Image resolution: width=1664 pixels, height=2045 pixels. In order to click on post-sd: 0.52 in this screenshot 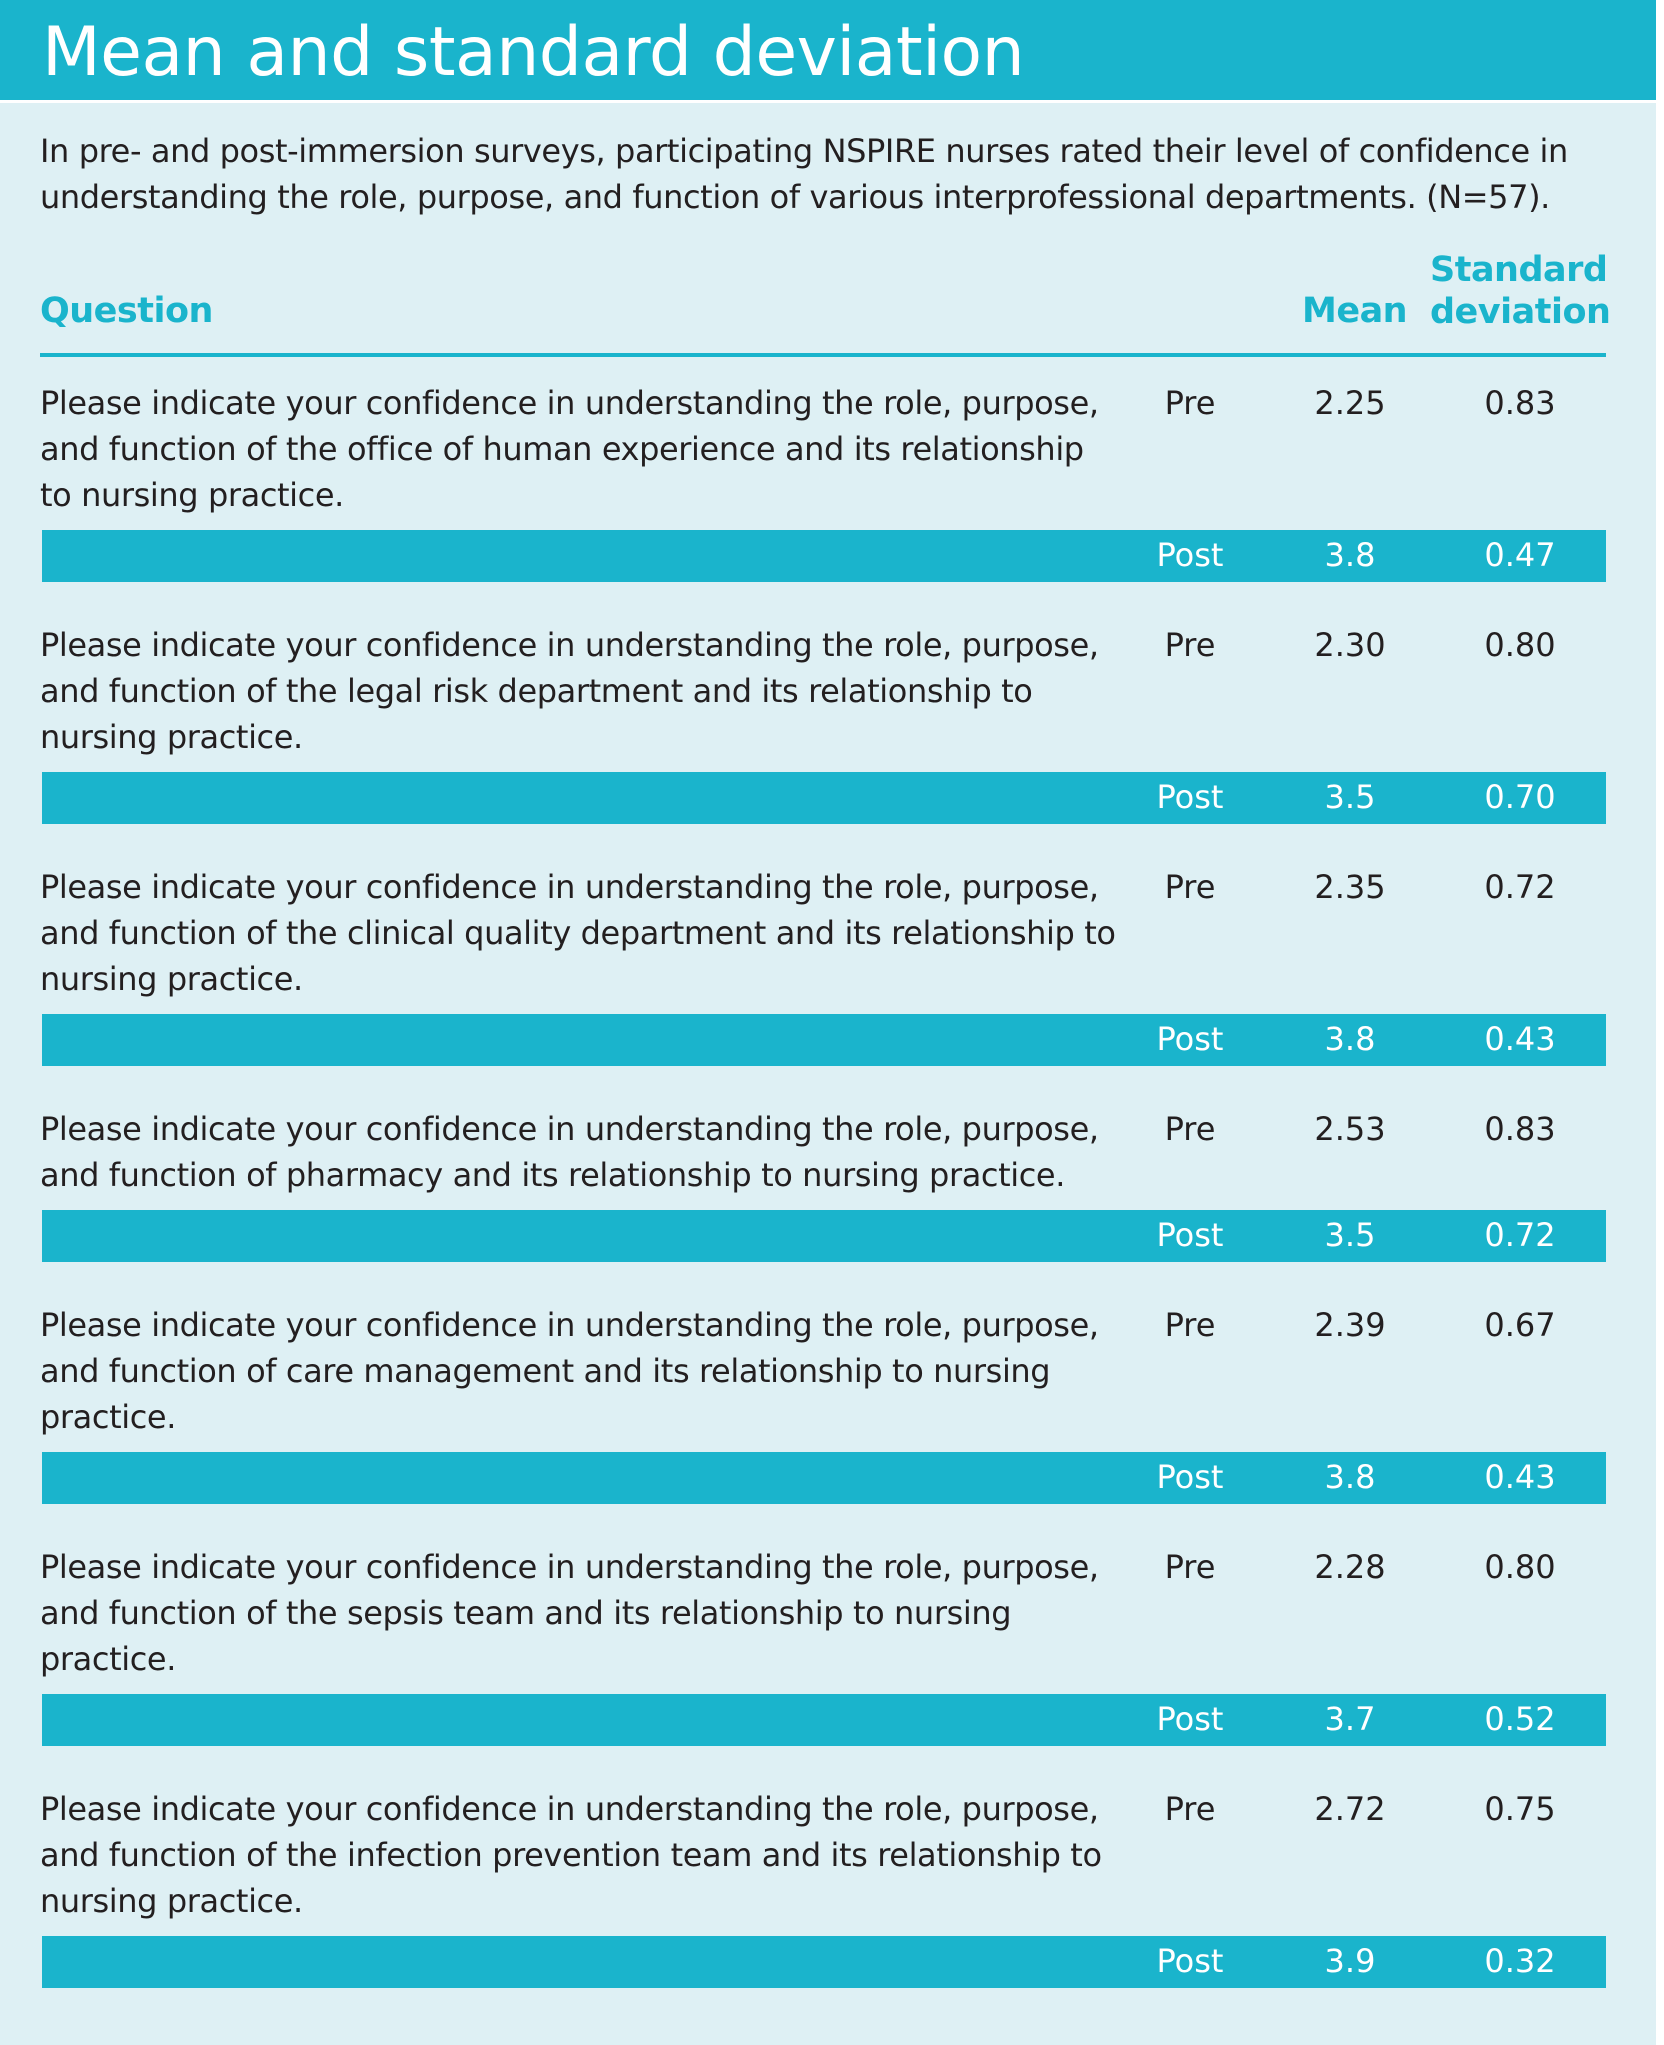, I will do `click(1520, 1719)`.